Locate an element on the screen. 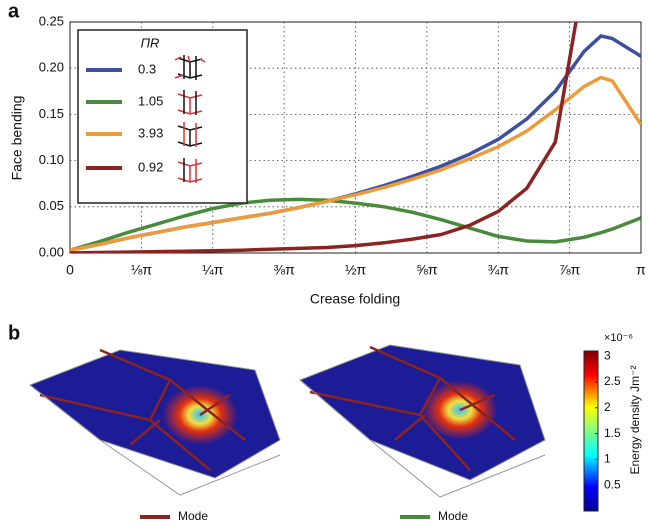 The width and height of the screenshot is (649, 529). legend-label: 0.92 is located at coordinates (150, 166).